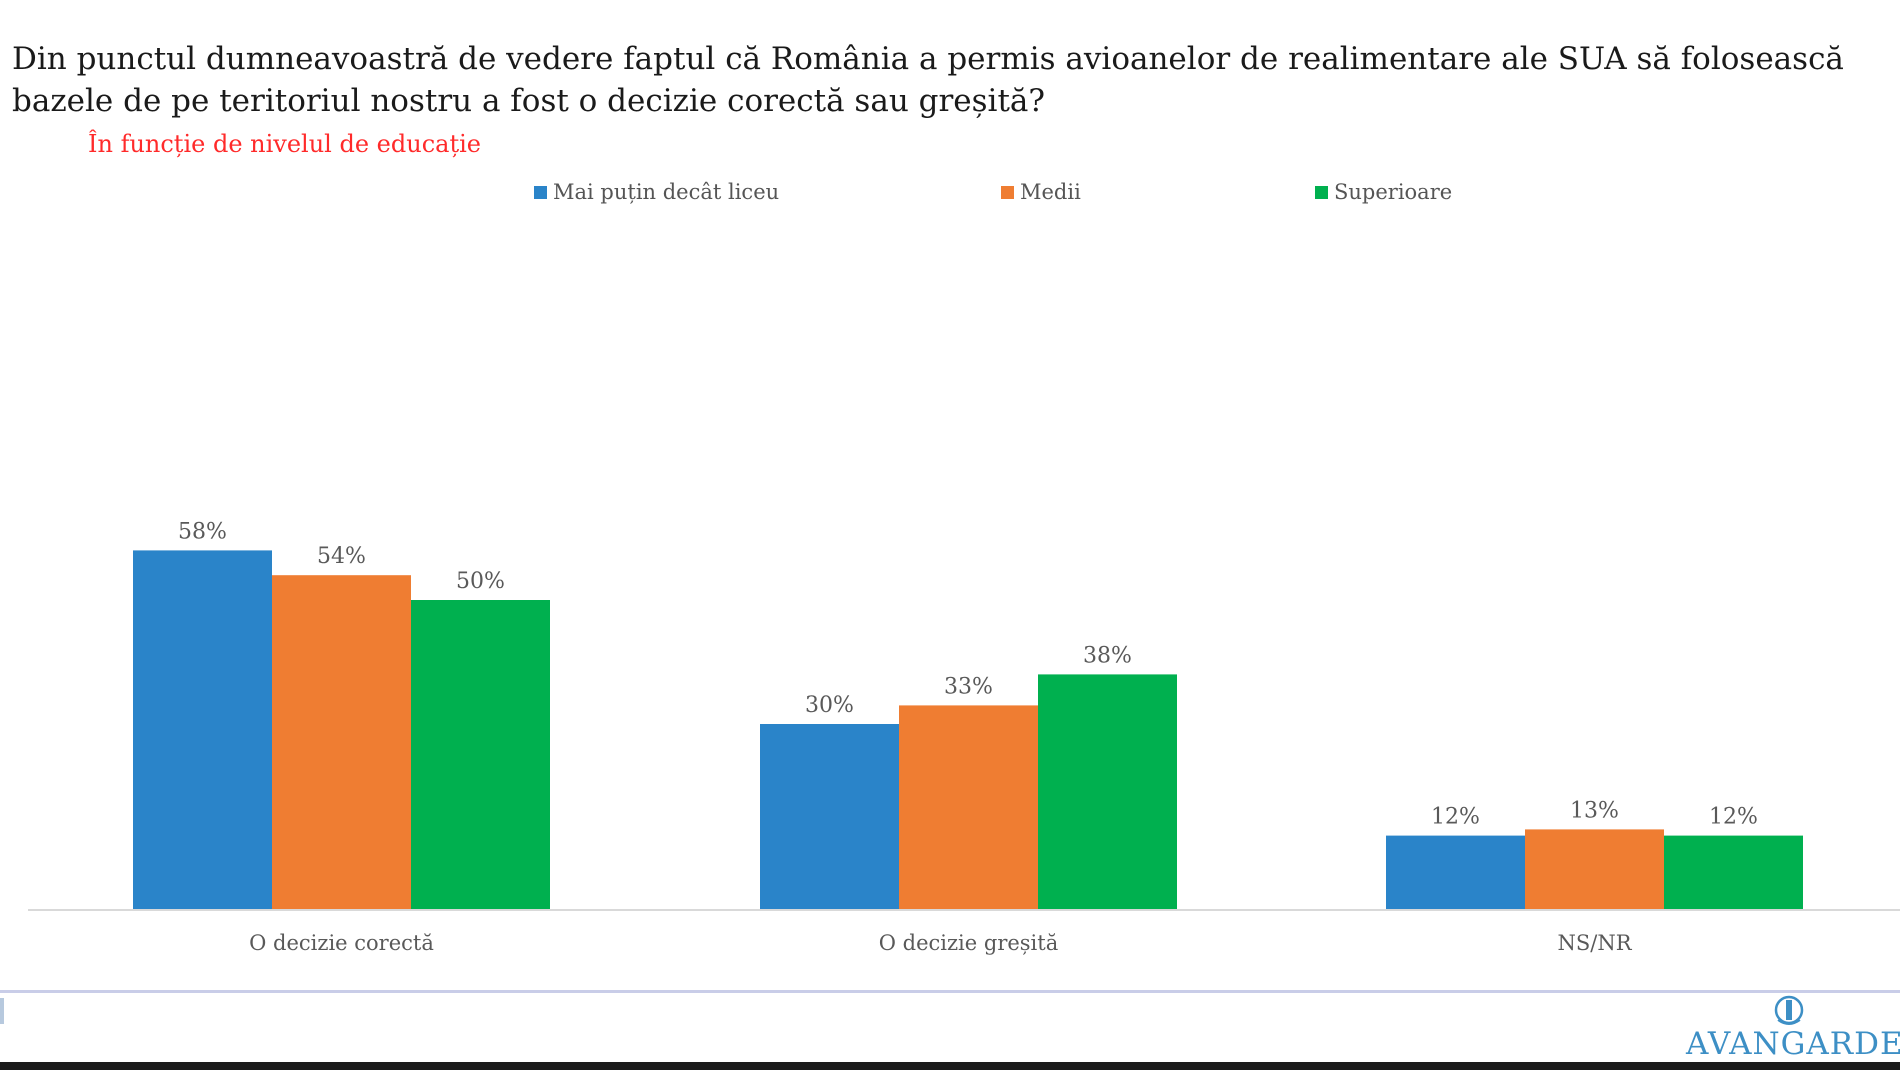  Describe the element at coordinates (1789, 1010) in the screenshot. I see `avangarde-logo-icon` at that location.